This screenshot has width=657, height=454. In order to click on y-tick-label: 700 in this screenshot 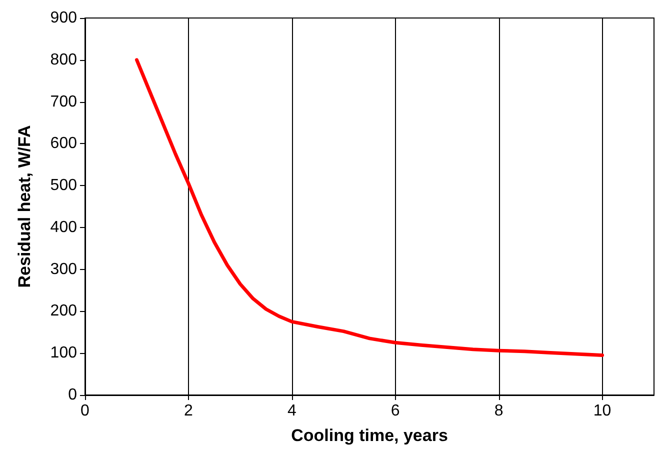, I will do `click(64, 101)`.